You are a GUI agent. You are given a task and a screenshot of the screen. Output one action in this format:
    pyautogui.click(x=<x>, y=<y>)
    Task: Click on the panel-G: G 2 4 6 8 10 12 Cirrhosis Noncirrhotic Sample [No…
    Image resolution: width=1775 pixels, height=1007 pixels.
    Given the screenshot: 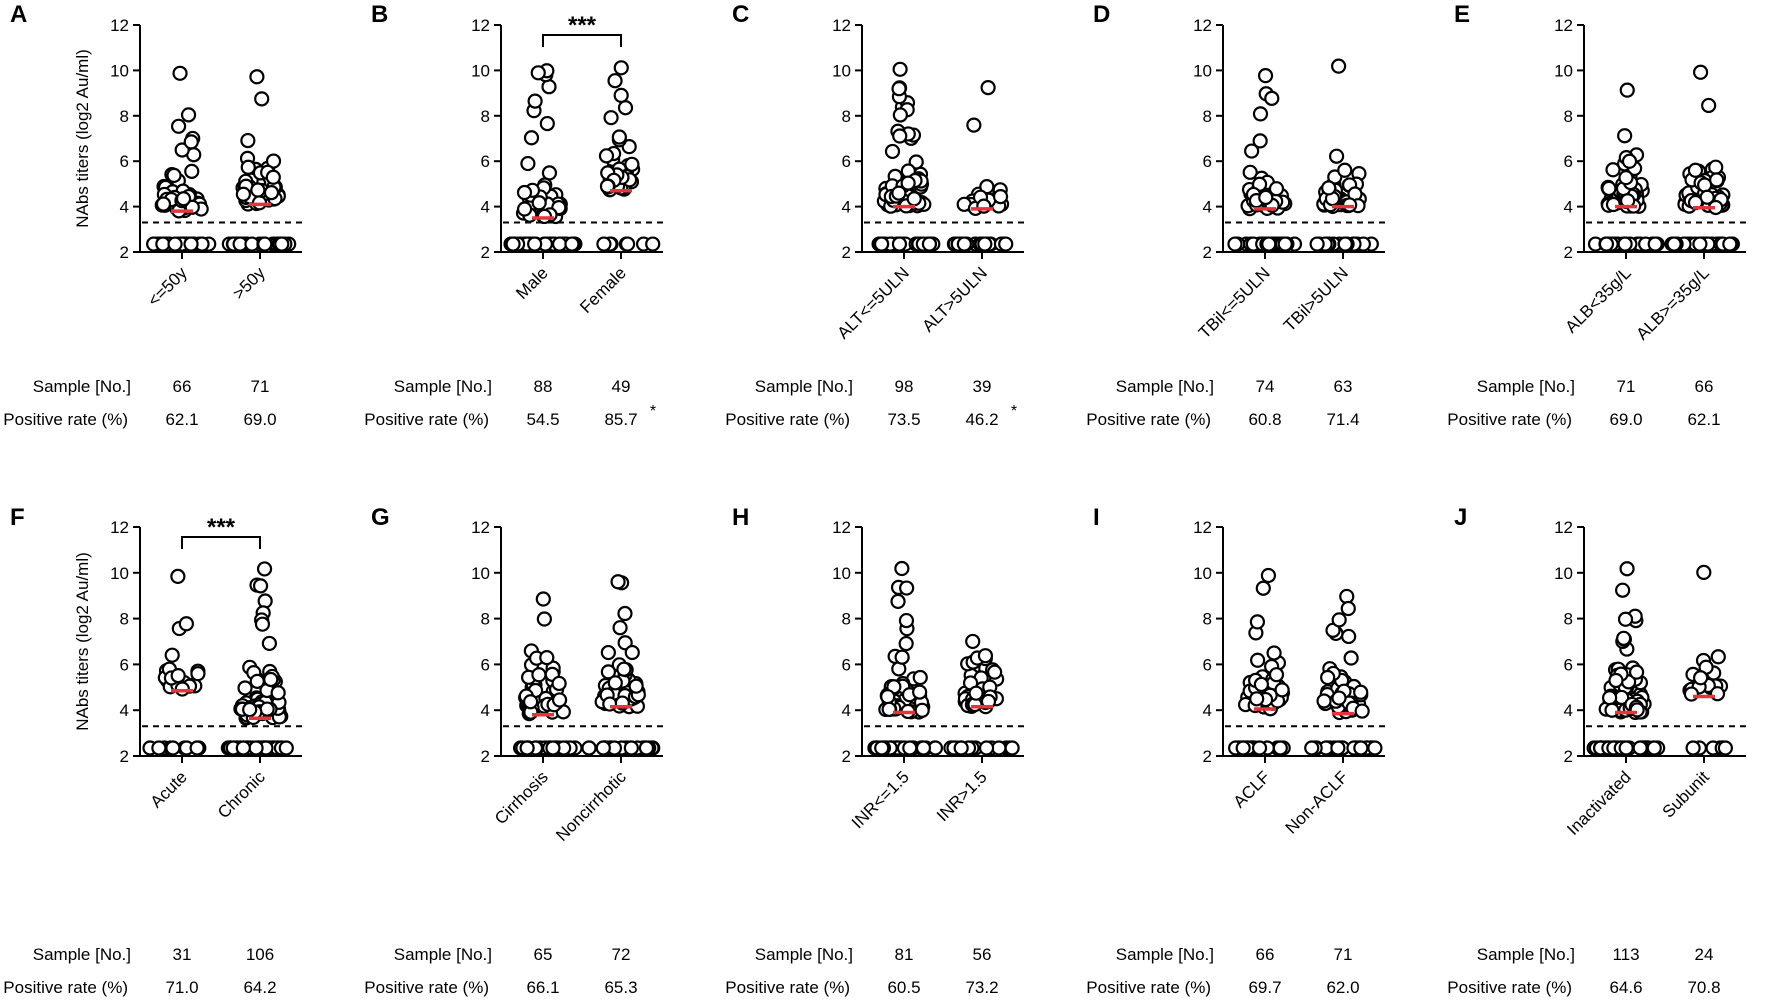 What is the action you would take?
    pyautogui.click(x=513, y=750)
    